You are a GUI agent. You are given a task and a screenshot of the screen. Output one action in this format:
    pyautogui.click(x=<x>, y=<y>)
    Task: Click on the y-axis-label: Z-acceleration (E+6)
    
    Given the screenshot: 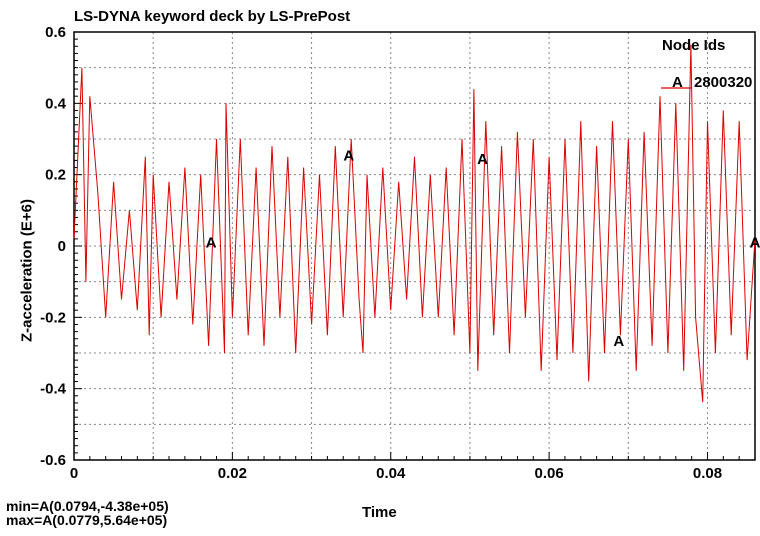 What is the action you would take?
    pyautogui.click(x=27, y=270)
    